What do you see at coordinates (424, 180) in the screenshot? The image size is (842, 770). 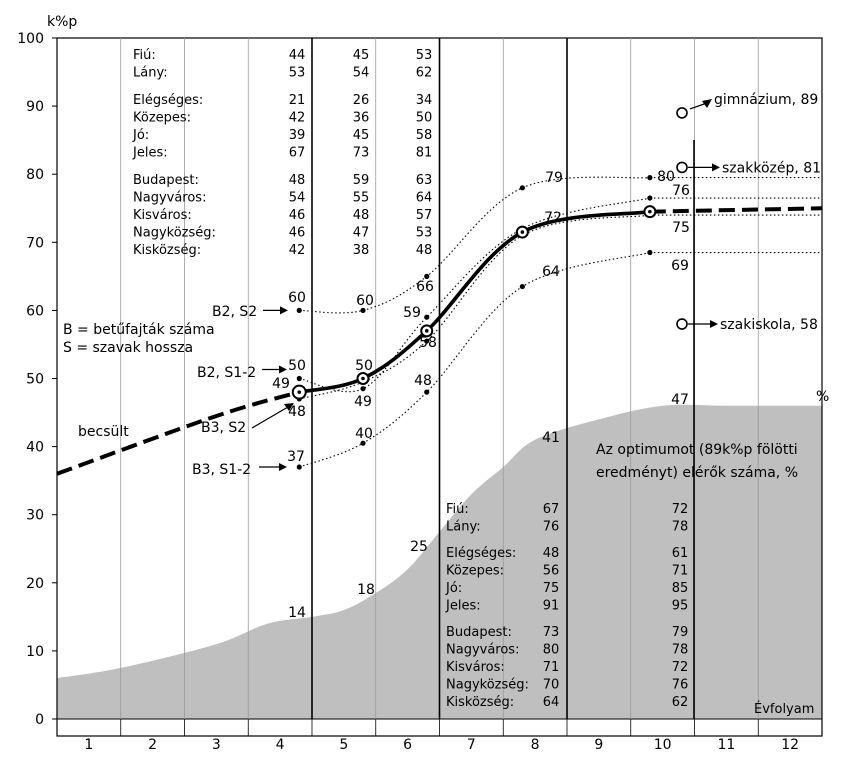 I see `table-top-value: 63` at bounding box center [424, 180].